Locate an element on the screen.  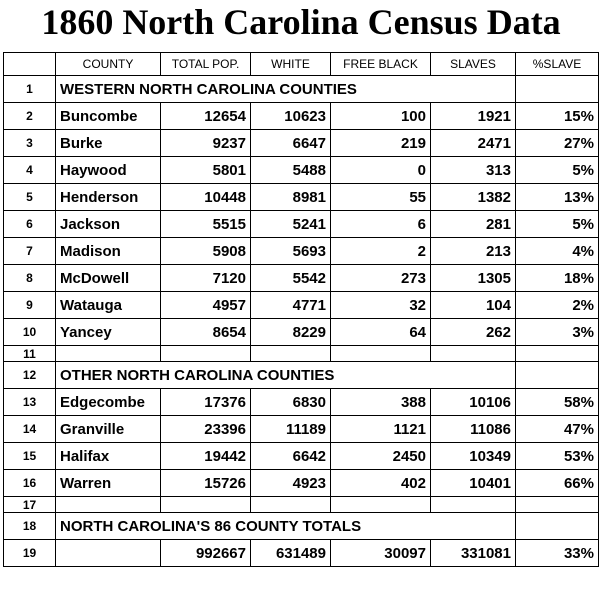
title: 1860 North Carolina Census Data is located at coordinates (301, 22).